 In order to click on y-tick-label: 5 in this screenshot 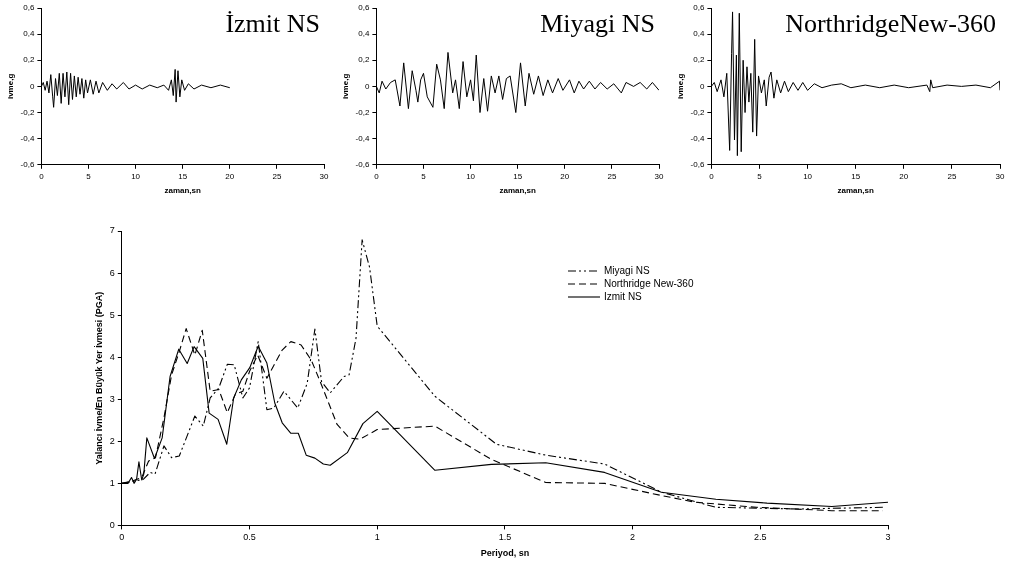, I will do `click(112, 314)`.